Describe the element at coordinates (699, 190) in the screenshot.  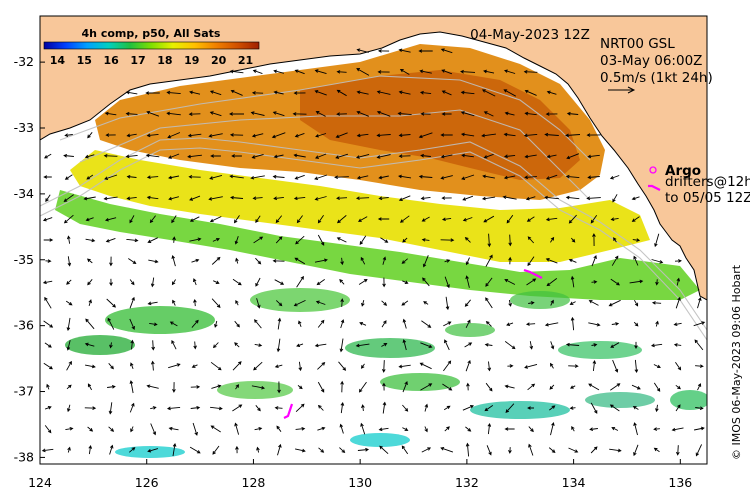
I see `drifter-legend: drifters@12h to 05/05 12Z` at that location.